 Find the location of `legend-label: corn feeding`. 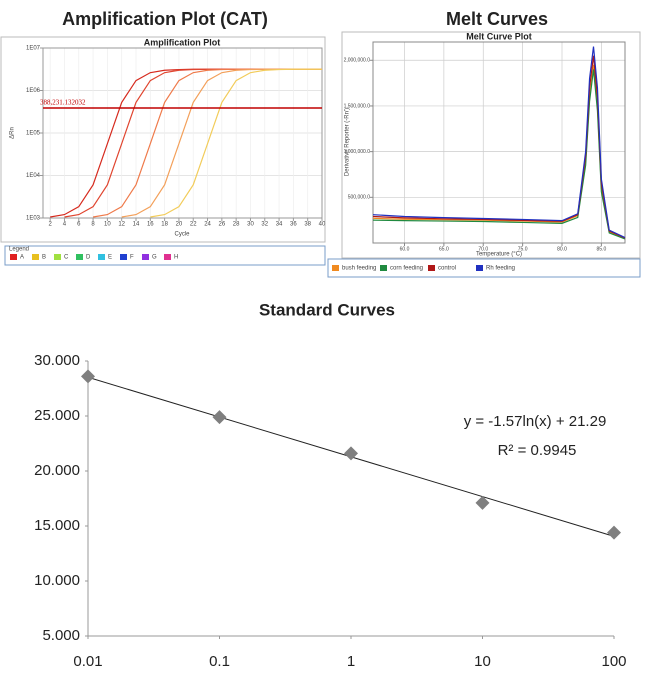

legend-label: corn feeding is located at coordinates (406, 269).